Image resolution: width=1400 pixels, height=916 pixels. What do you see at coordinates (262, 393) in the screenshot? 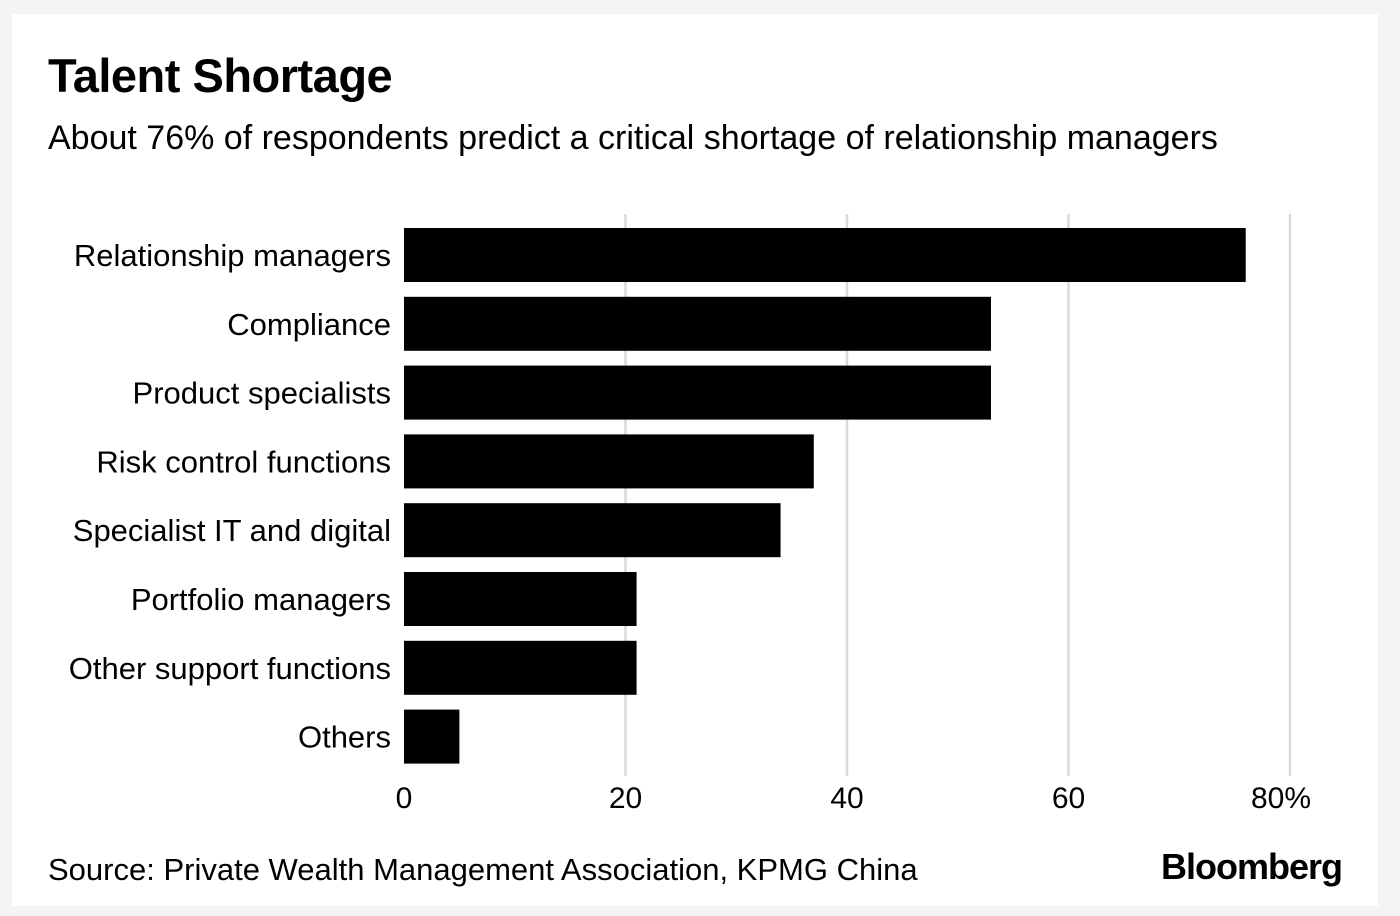
I see `category-label: Product specialists` at bounding box center [262, 393].